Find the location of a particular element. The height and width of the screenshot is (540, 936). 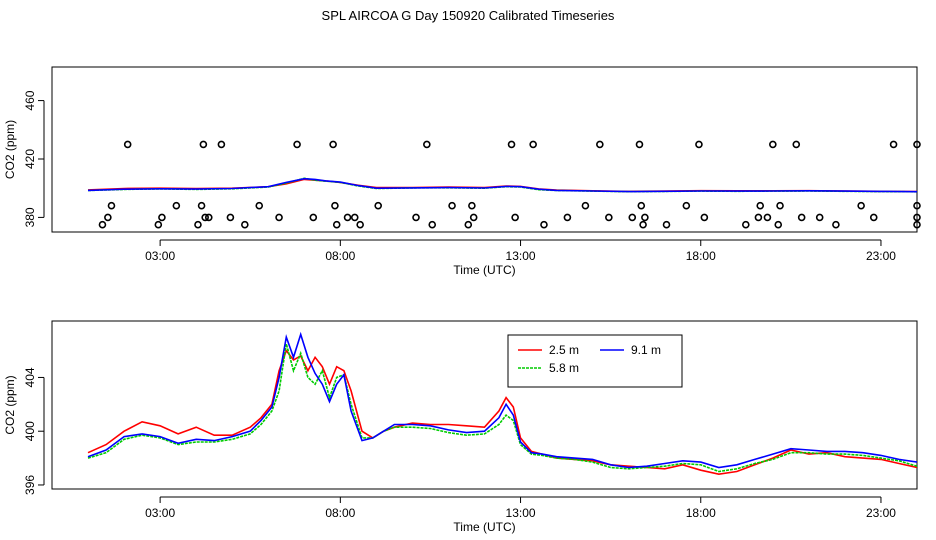

series-line-9-1-m is located at coordinates (502, 185).